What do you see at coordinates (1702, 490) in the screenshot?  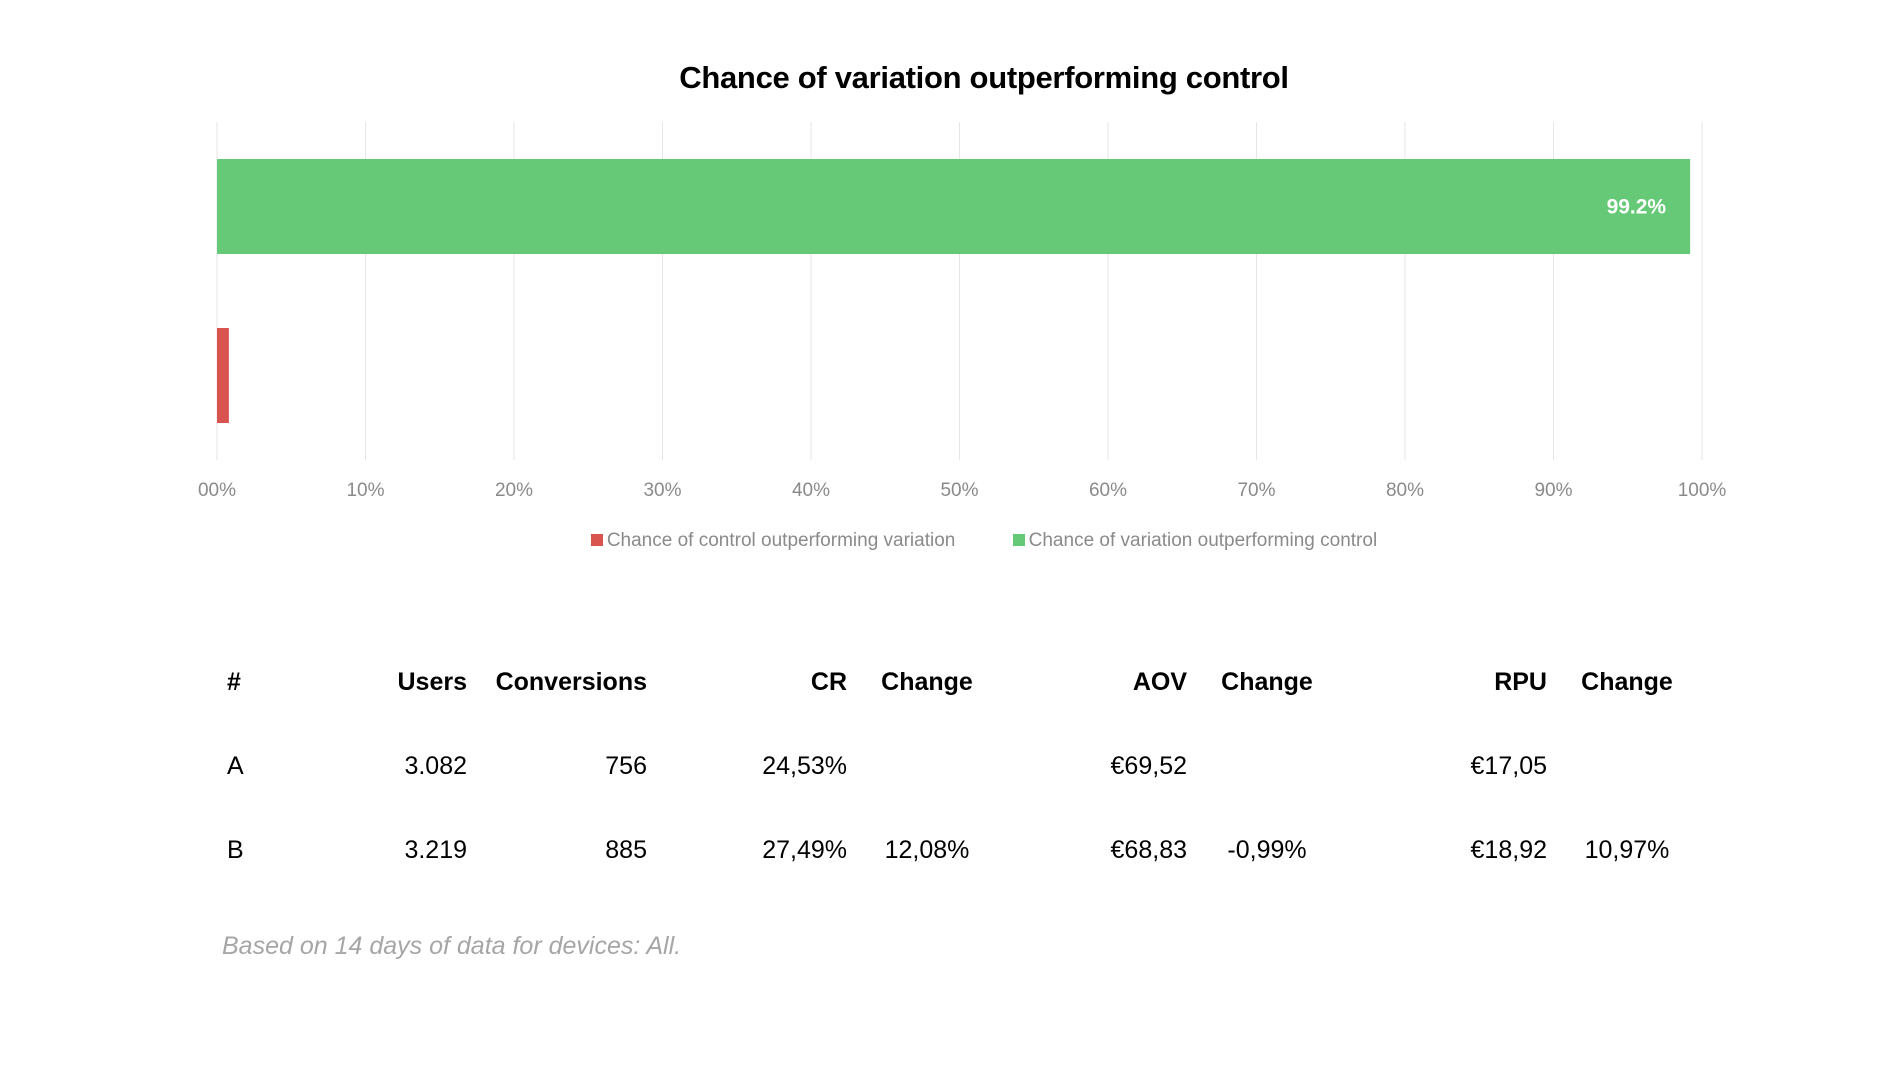 I see `x-tick-label: 100%` at bounding box center [1702, 490].